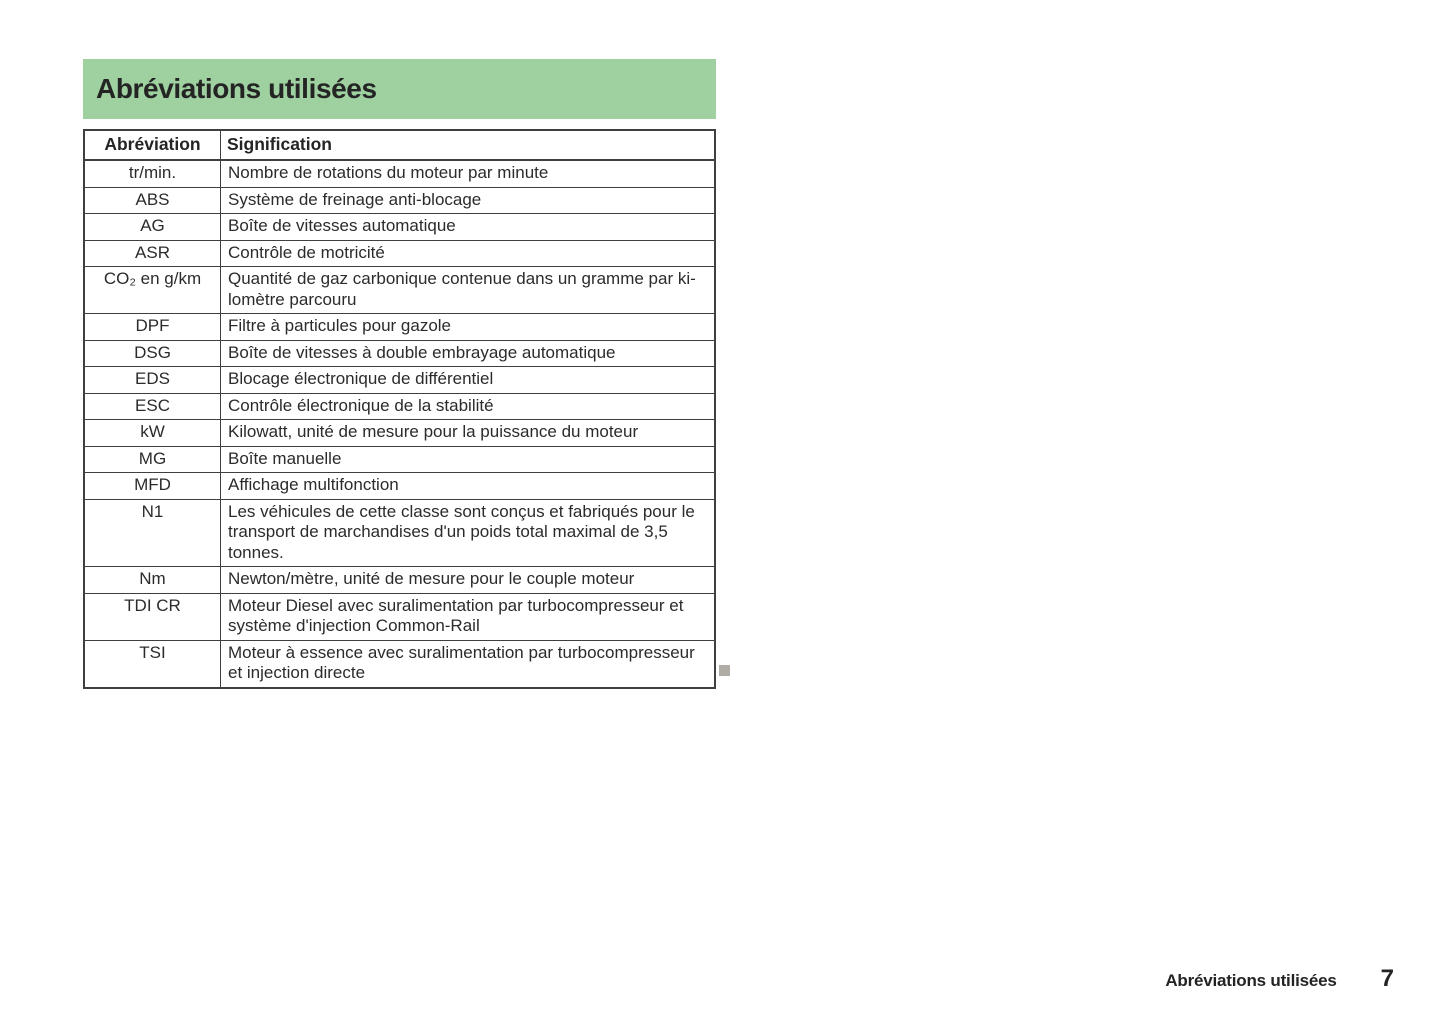 Image resolution: width=1445 pixels, height=1019 pixels. I want to click on column-header-abbreviation: Abréviation, so click(152, 144).